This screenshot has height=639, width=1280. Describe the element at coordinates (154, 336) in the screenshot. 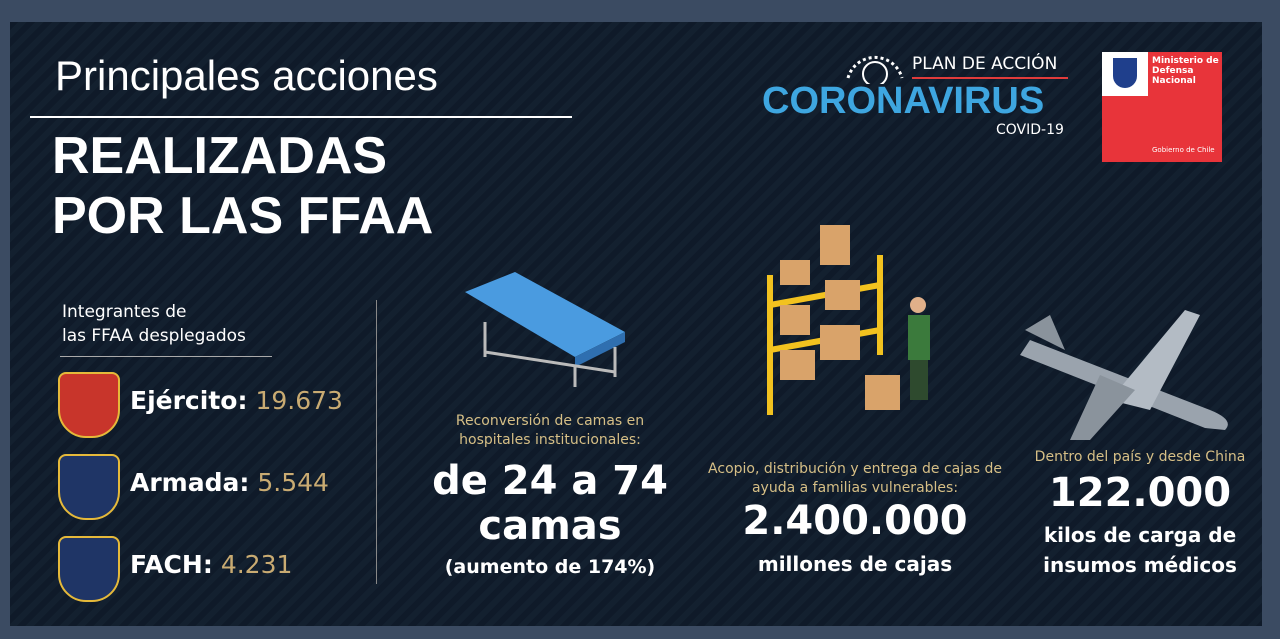

I see `text-line: las FFAA desplegados` at that location.